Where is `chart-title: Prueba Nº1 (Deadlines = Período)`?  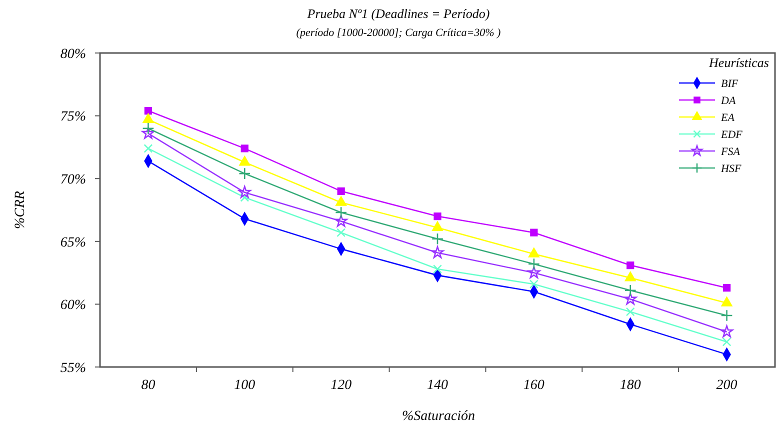
chart-title: Prueba Nº1 (Deadlines = Período) is located at coordinates (398, 13).